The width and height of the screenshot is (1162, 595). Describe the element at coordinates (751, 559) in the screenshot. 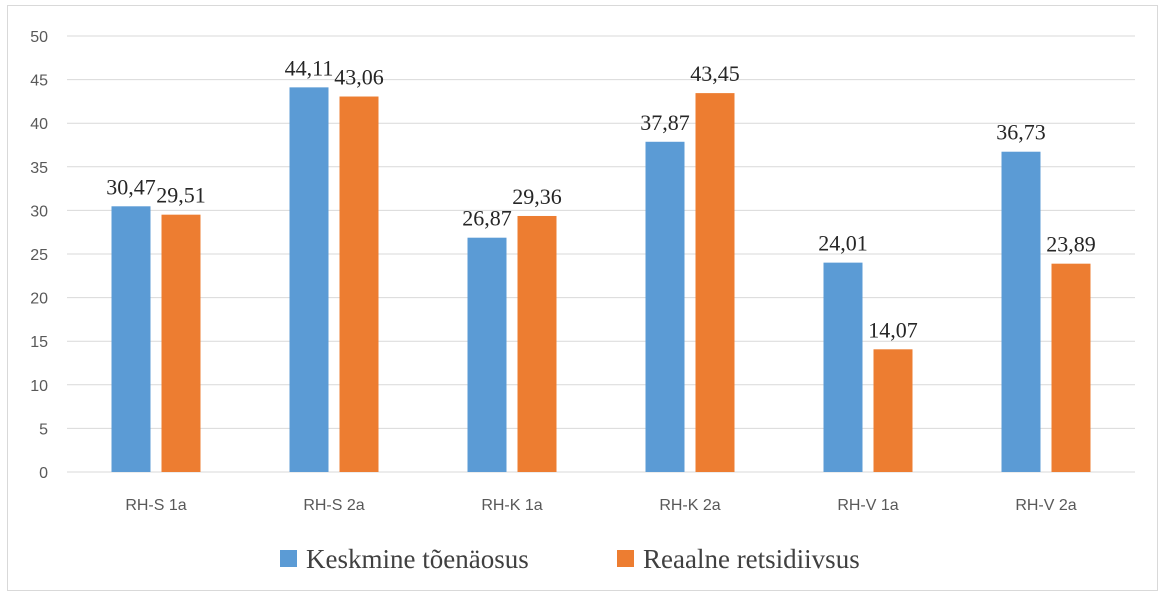

I see `legend-label: Reaalne retsidiivsus` at that location.